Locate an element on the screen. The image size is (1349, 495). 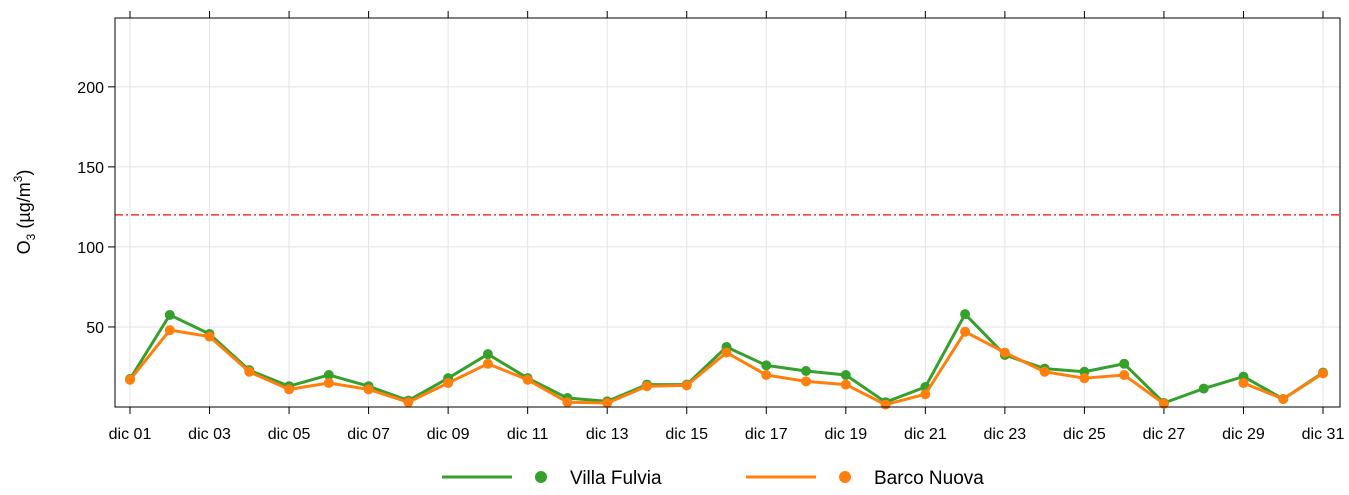
y-label-end: ) is located at coordinates (24, 173).